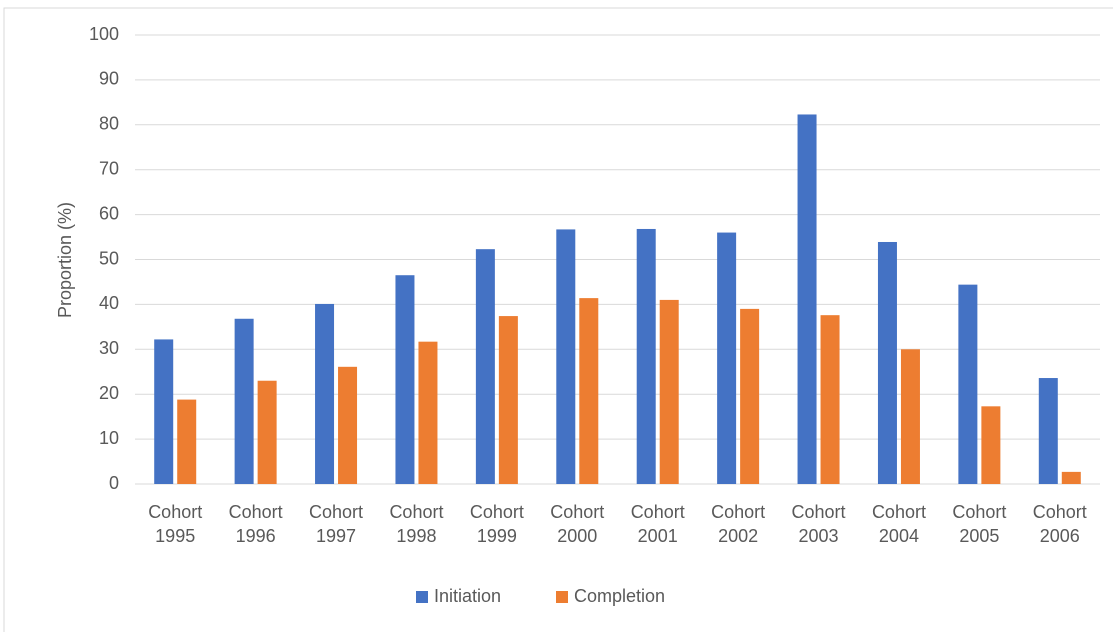 This screenshot has height=632, width=1113. I want to click on x-tick-label: Cohort 2002, so click(738, 524).